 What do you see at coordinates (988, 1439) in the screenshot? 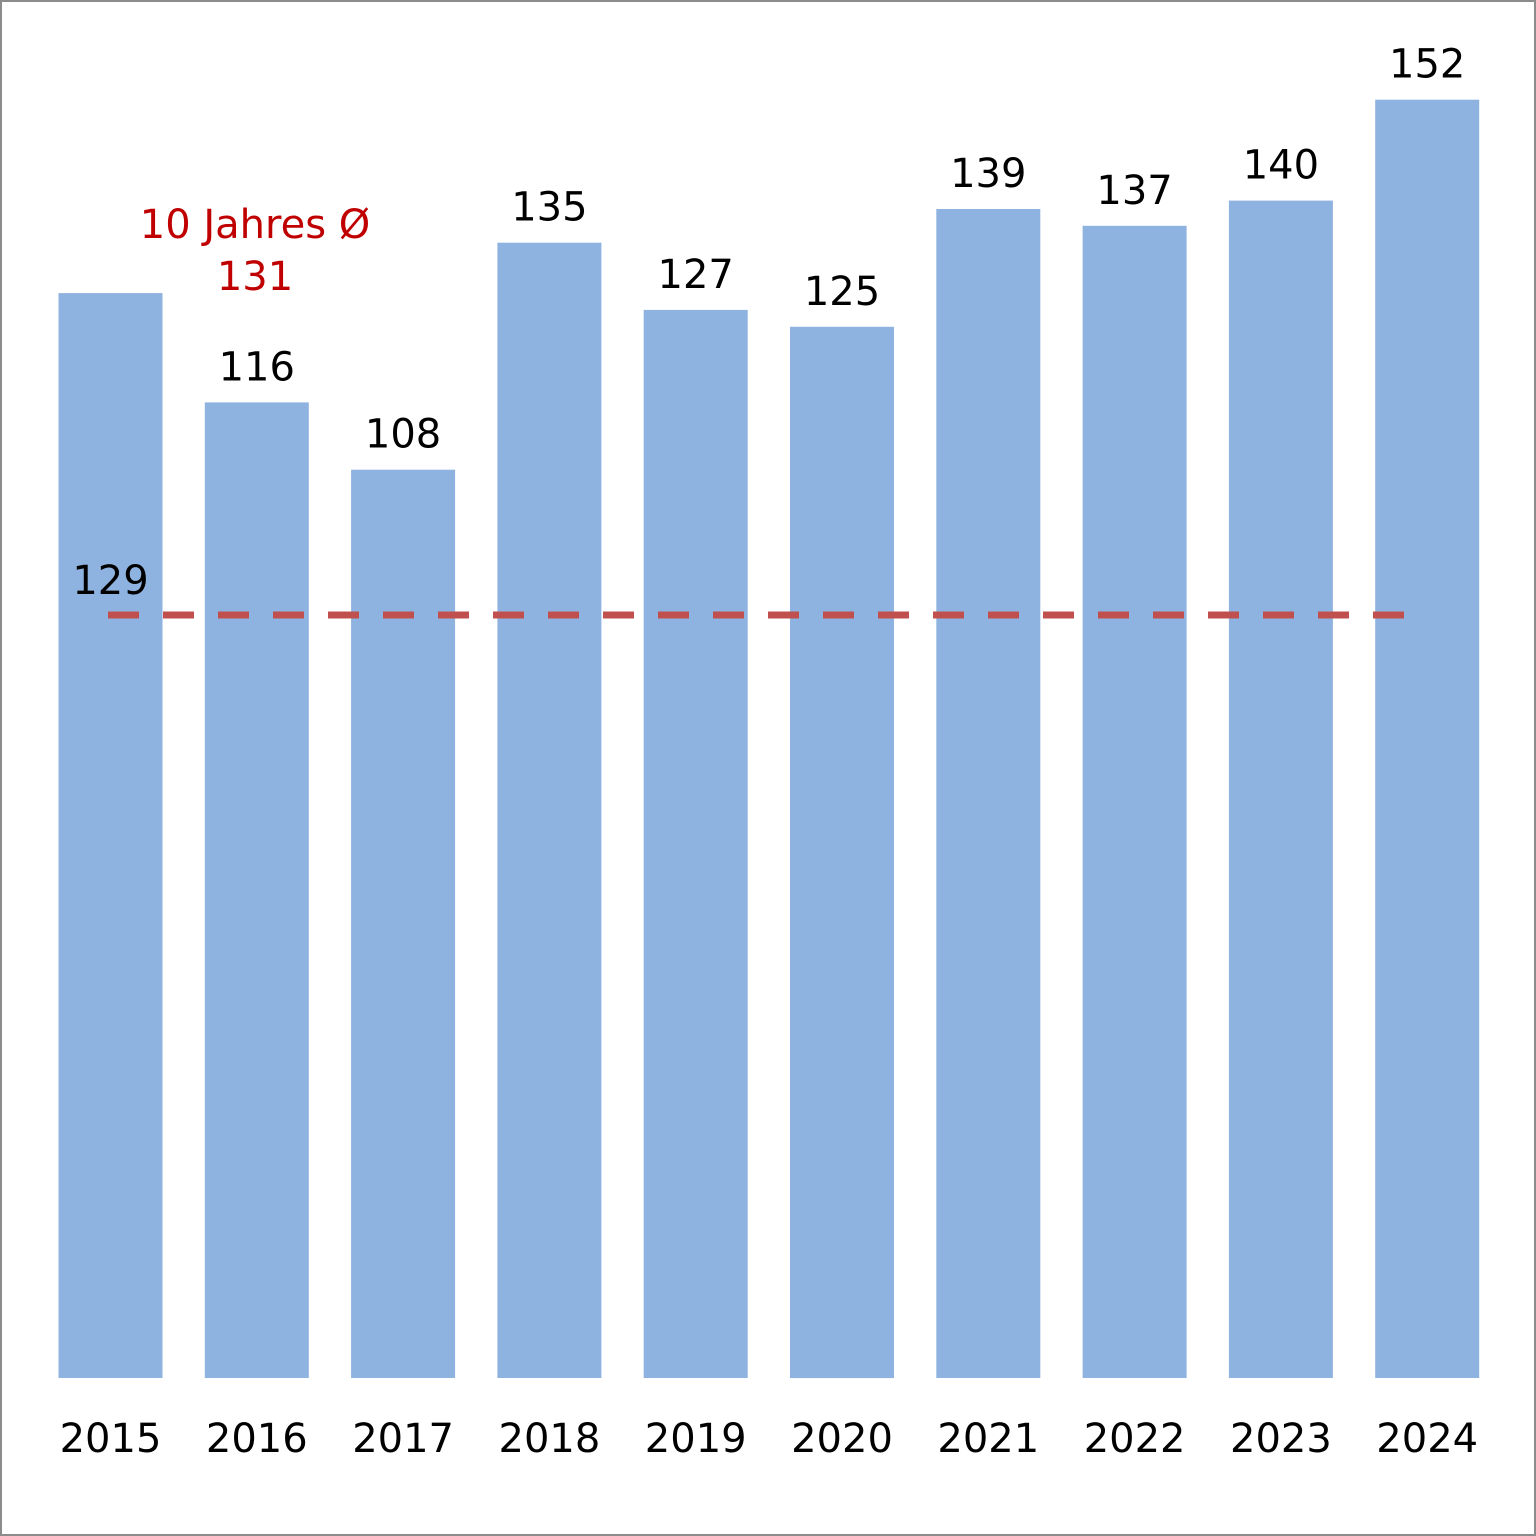
I see `x-tick-label-2021: 2021` at bounding box center [988, 1439].